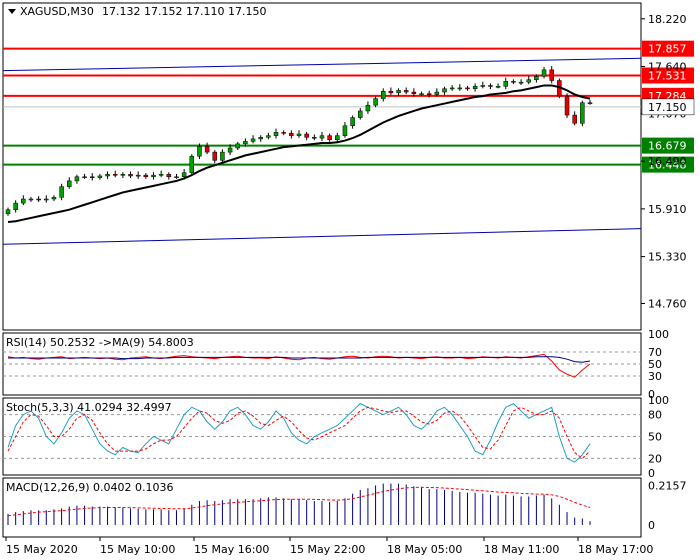  I want to click on stoch-tick-label: 100, so click(658, 400).